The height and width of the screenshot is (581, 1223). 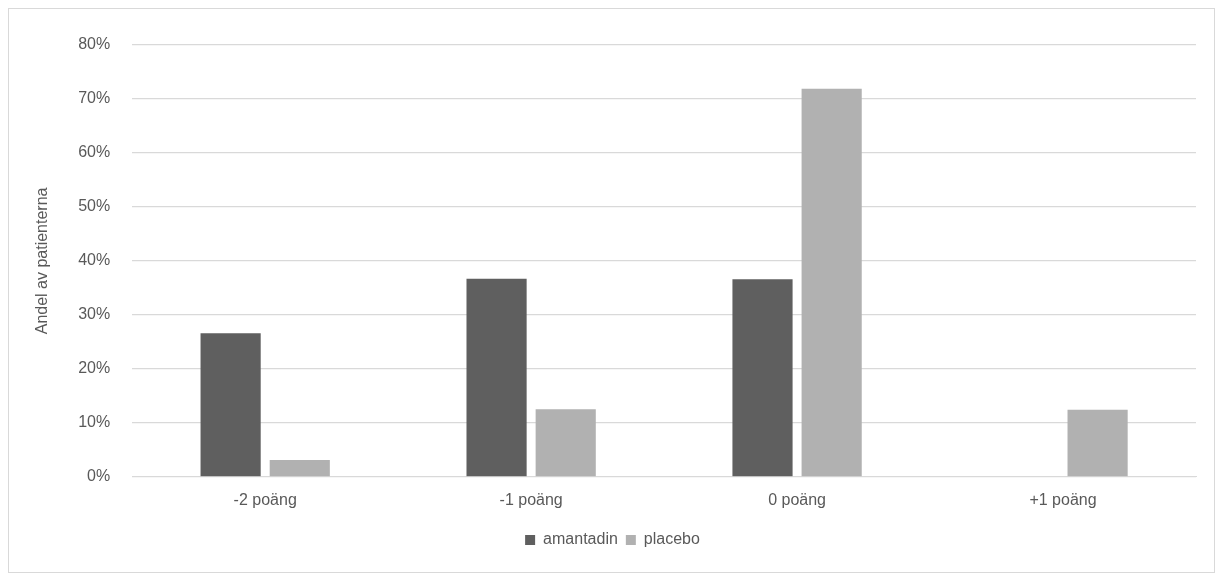 I want to click on y-tick-label: 80%, so click(x=94, y=44).